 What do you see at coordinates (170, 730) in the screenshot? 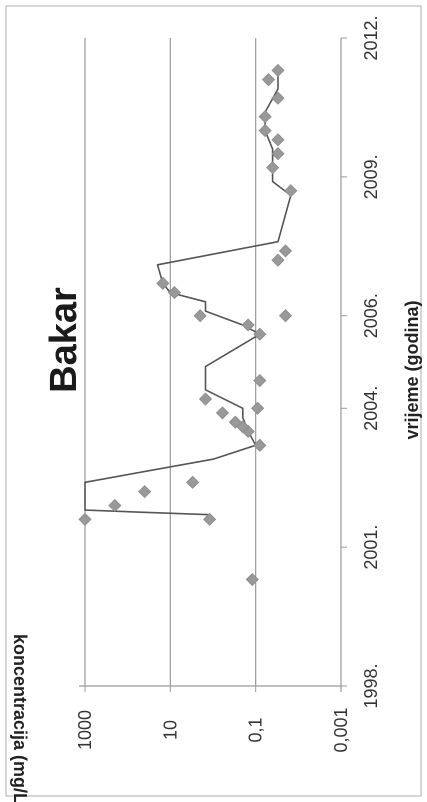
I see `y-tick-label: 10` at bounding box center [170, 730].